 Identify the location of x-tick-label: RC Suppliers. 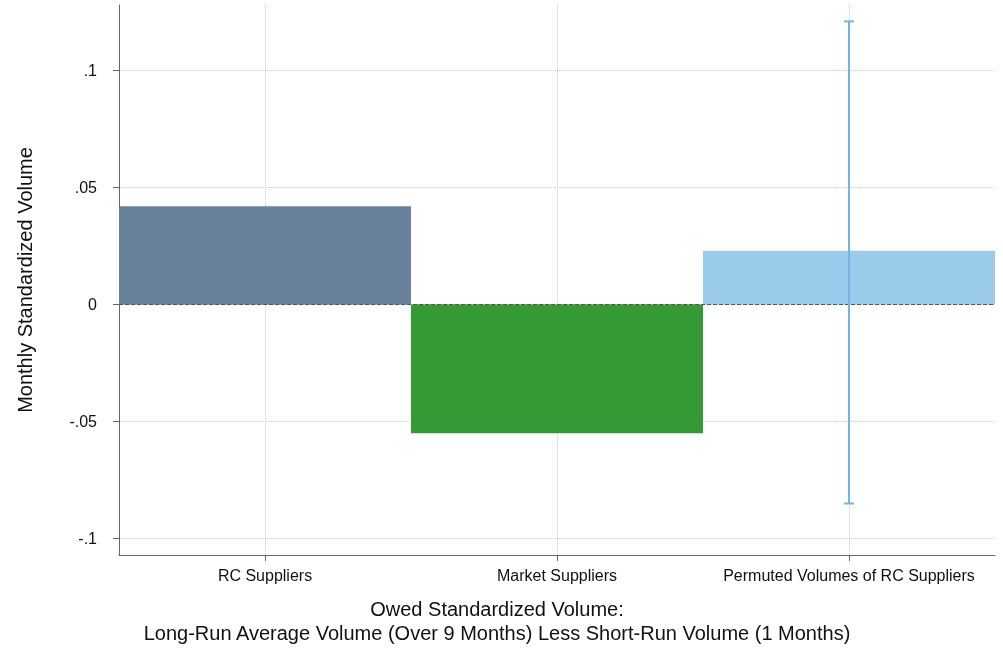
(265, 575).